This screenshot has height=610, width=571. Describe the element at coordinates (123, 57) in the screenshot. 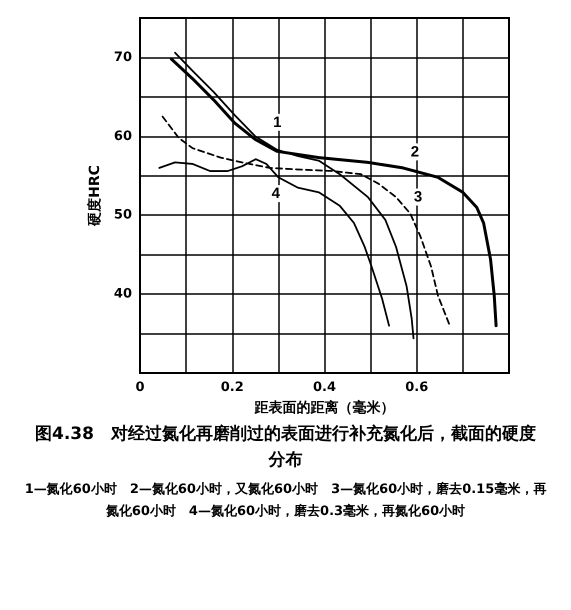

I see `y-tick-label: 70` at that location.